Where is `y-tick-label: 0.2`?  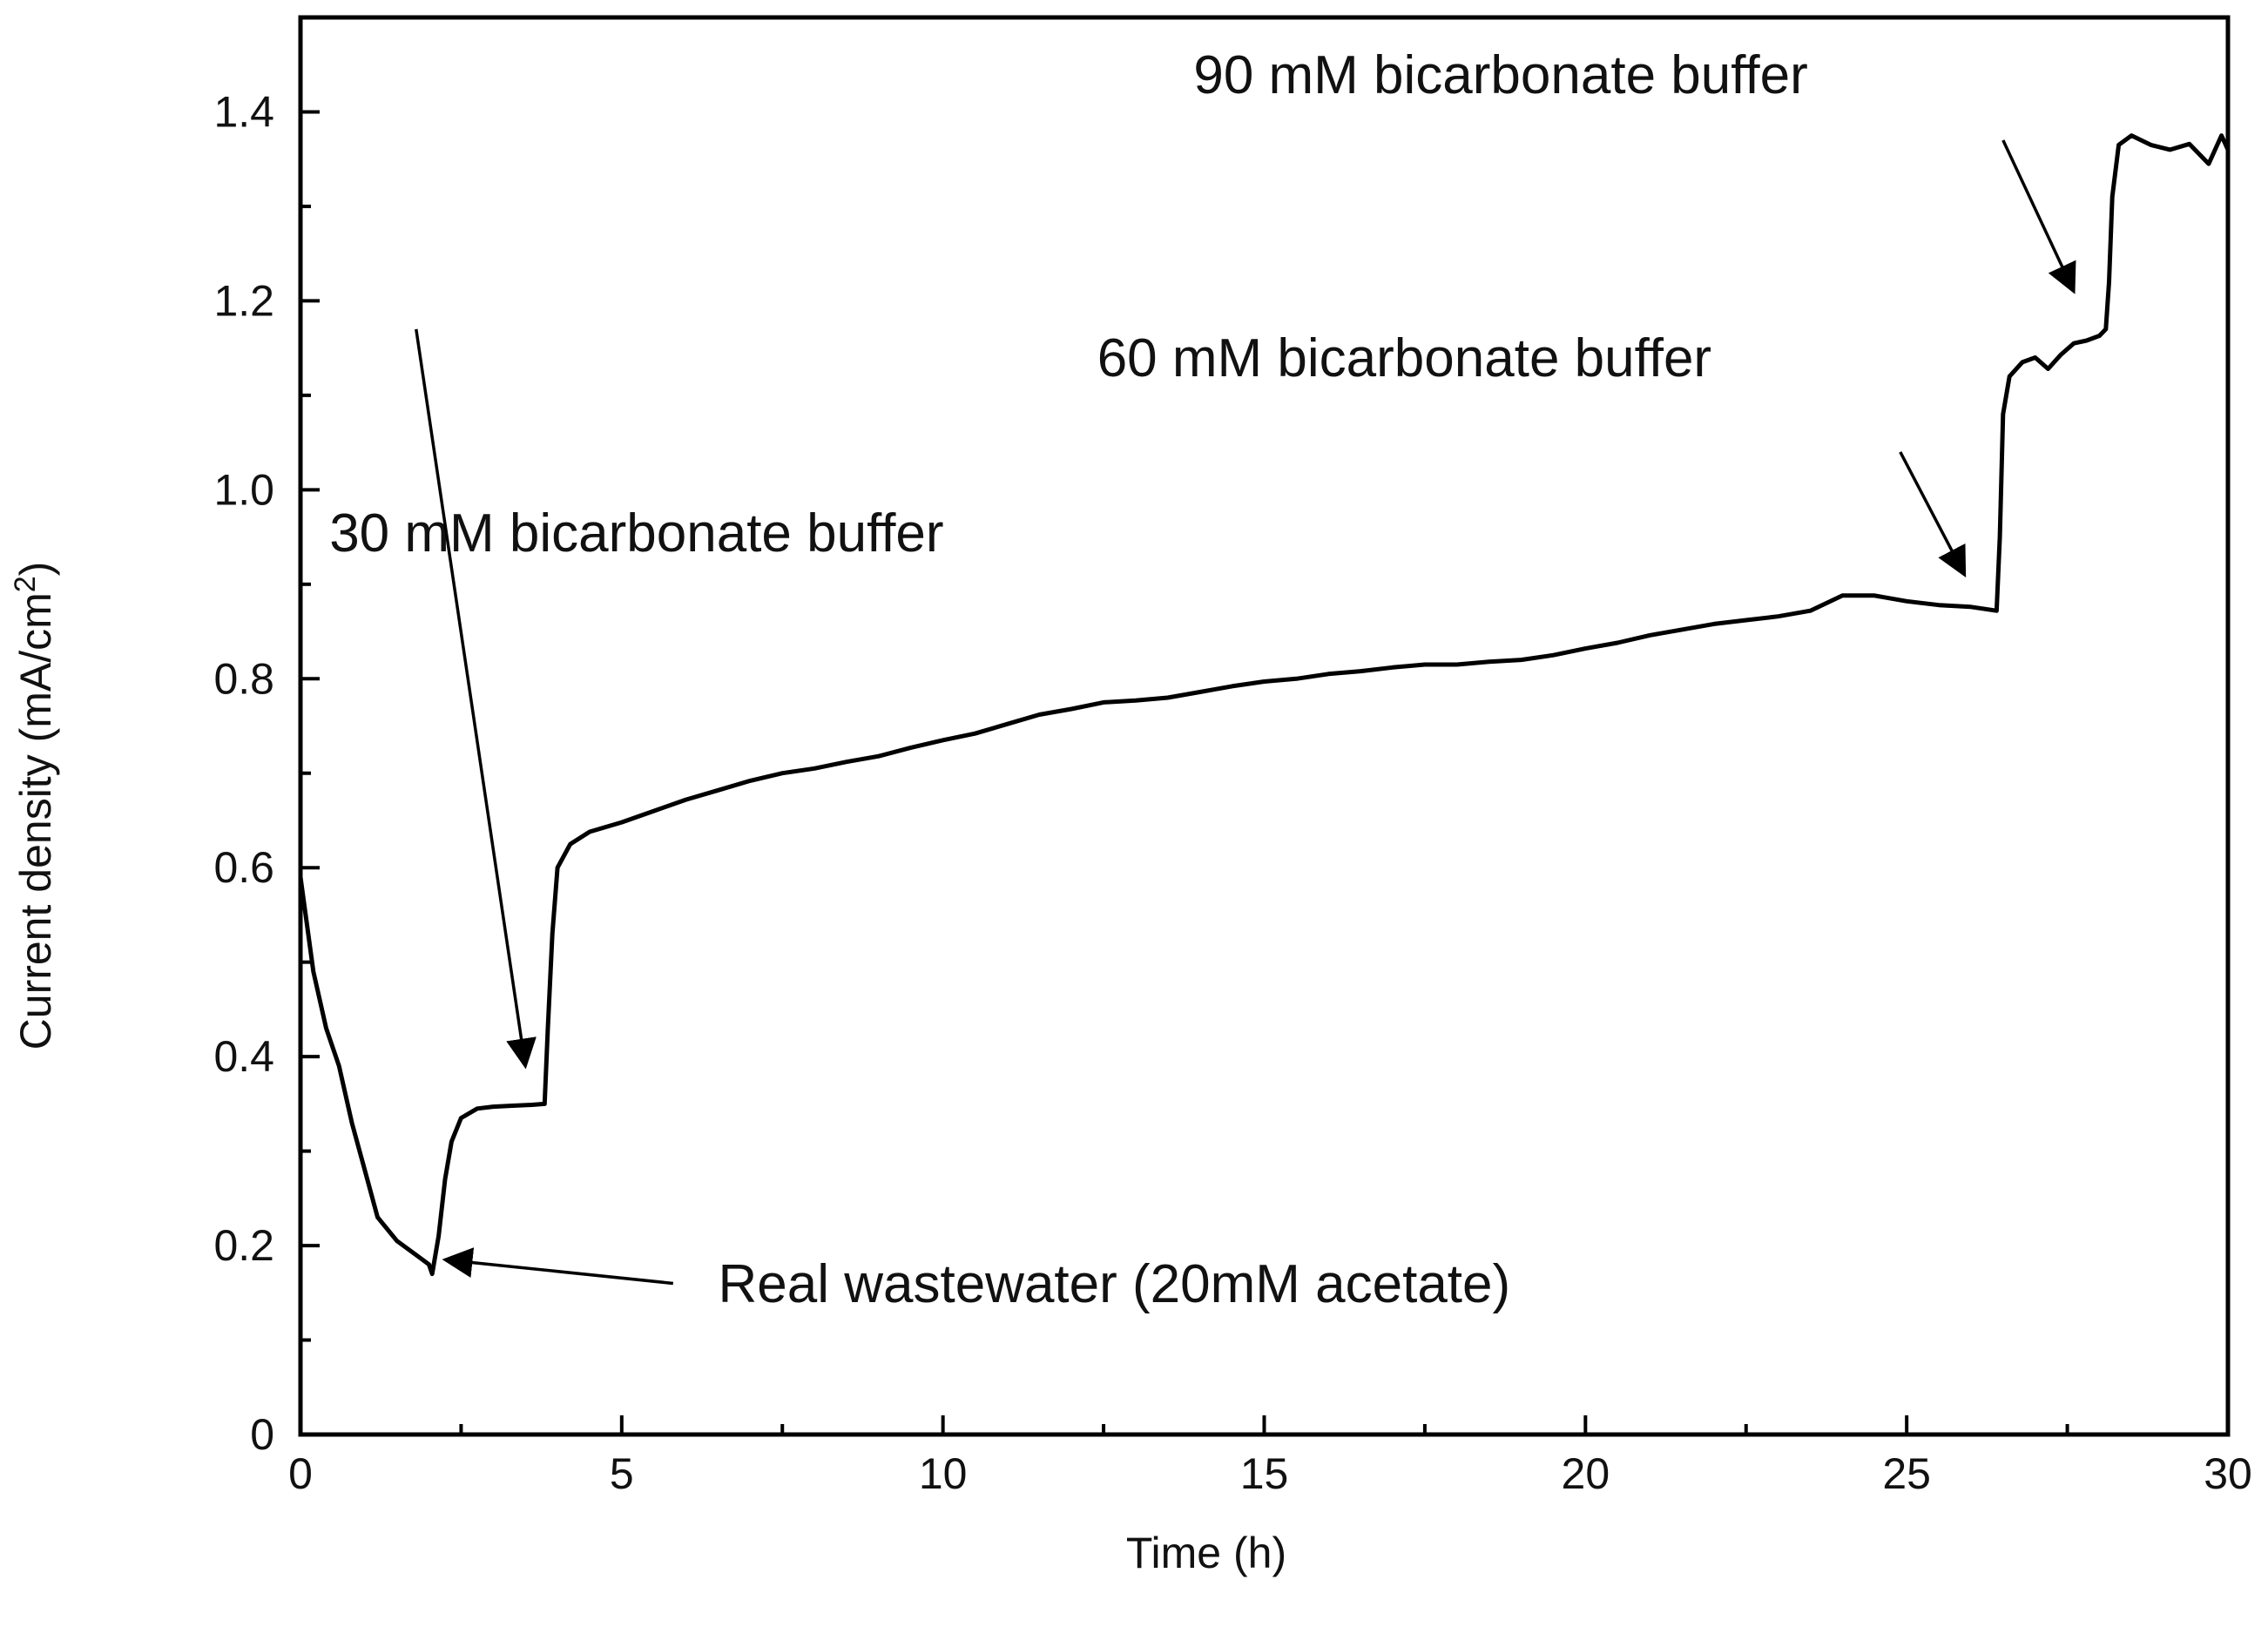
y-tick-label: 0.2 is located at coordinates (243, 1246).